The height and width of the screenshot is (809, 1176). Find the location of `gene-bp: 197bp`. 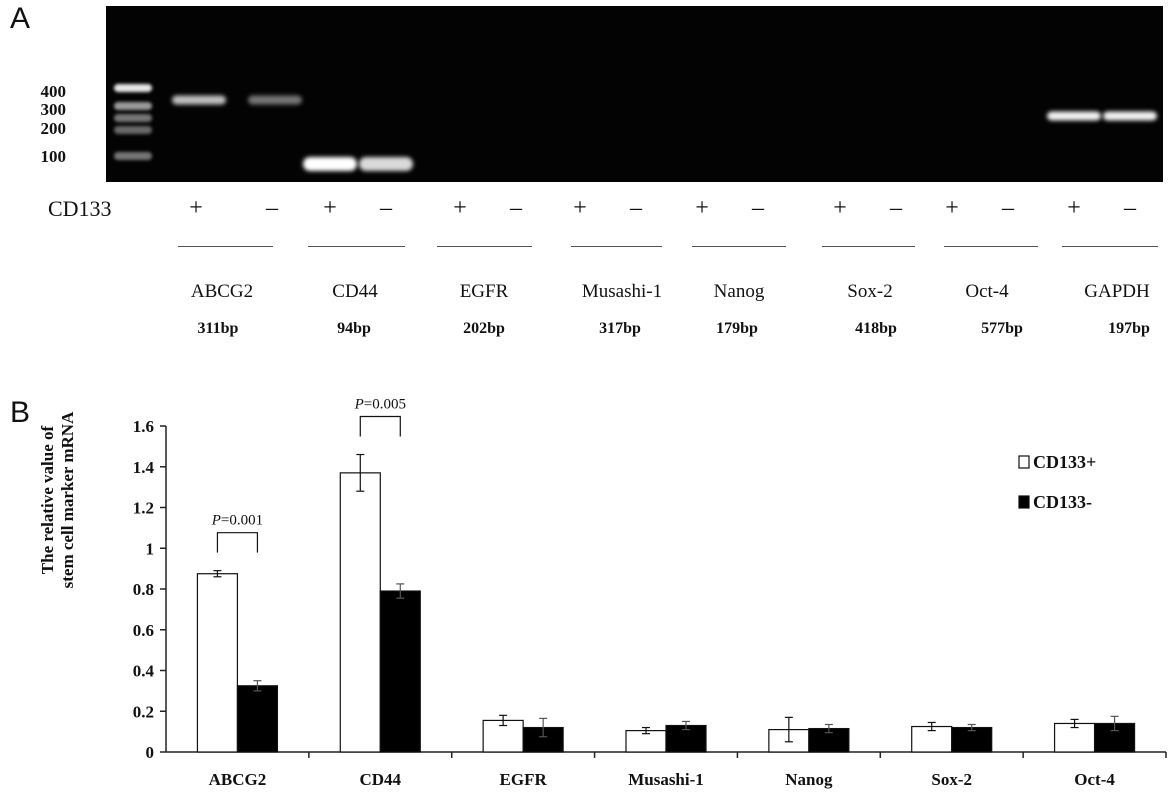

gene-bp: 197bp is located at coordinates (1129, 328).